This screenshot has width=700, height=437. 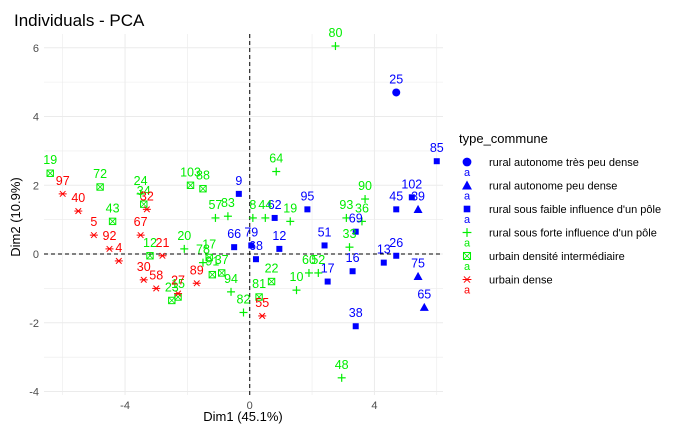 What do you see at coordinates (356, 219) in the screenshot?
I see `point-label-s2-5: 69` at bounding box center [356, 219].